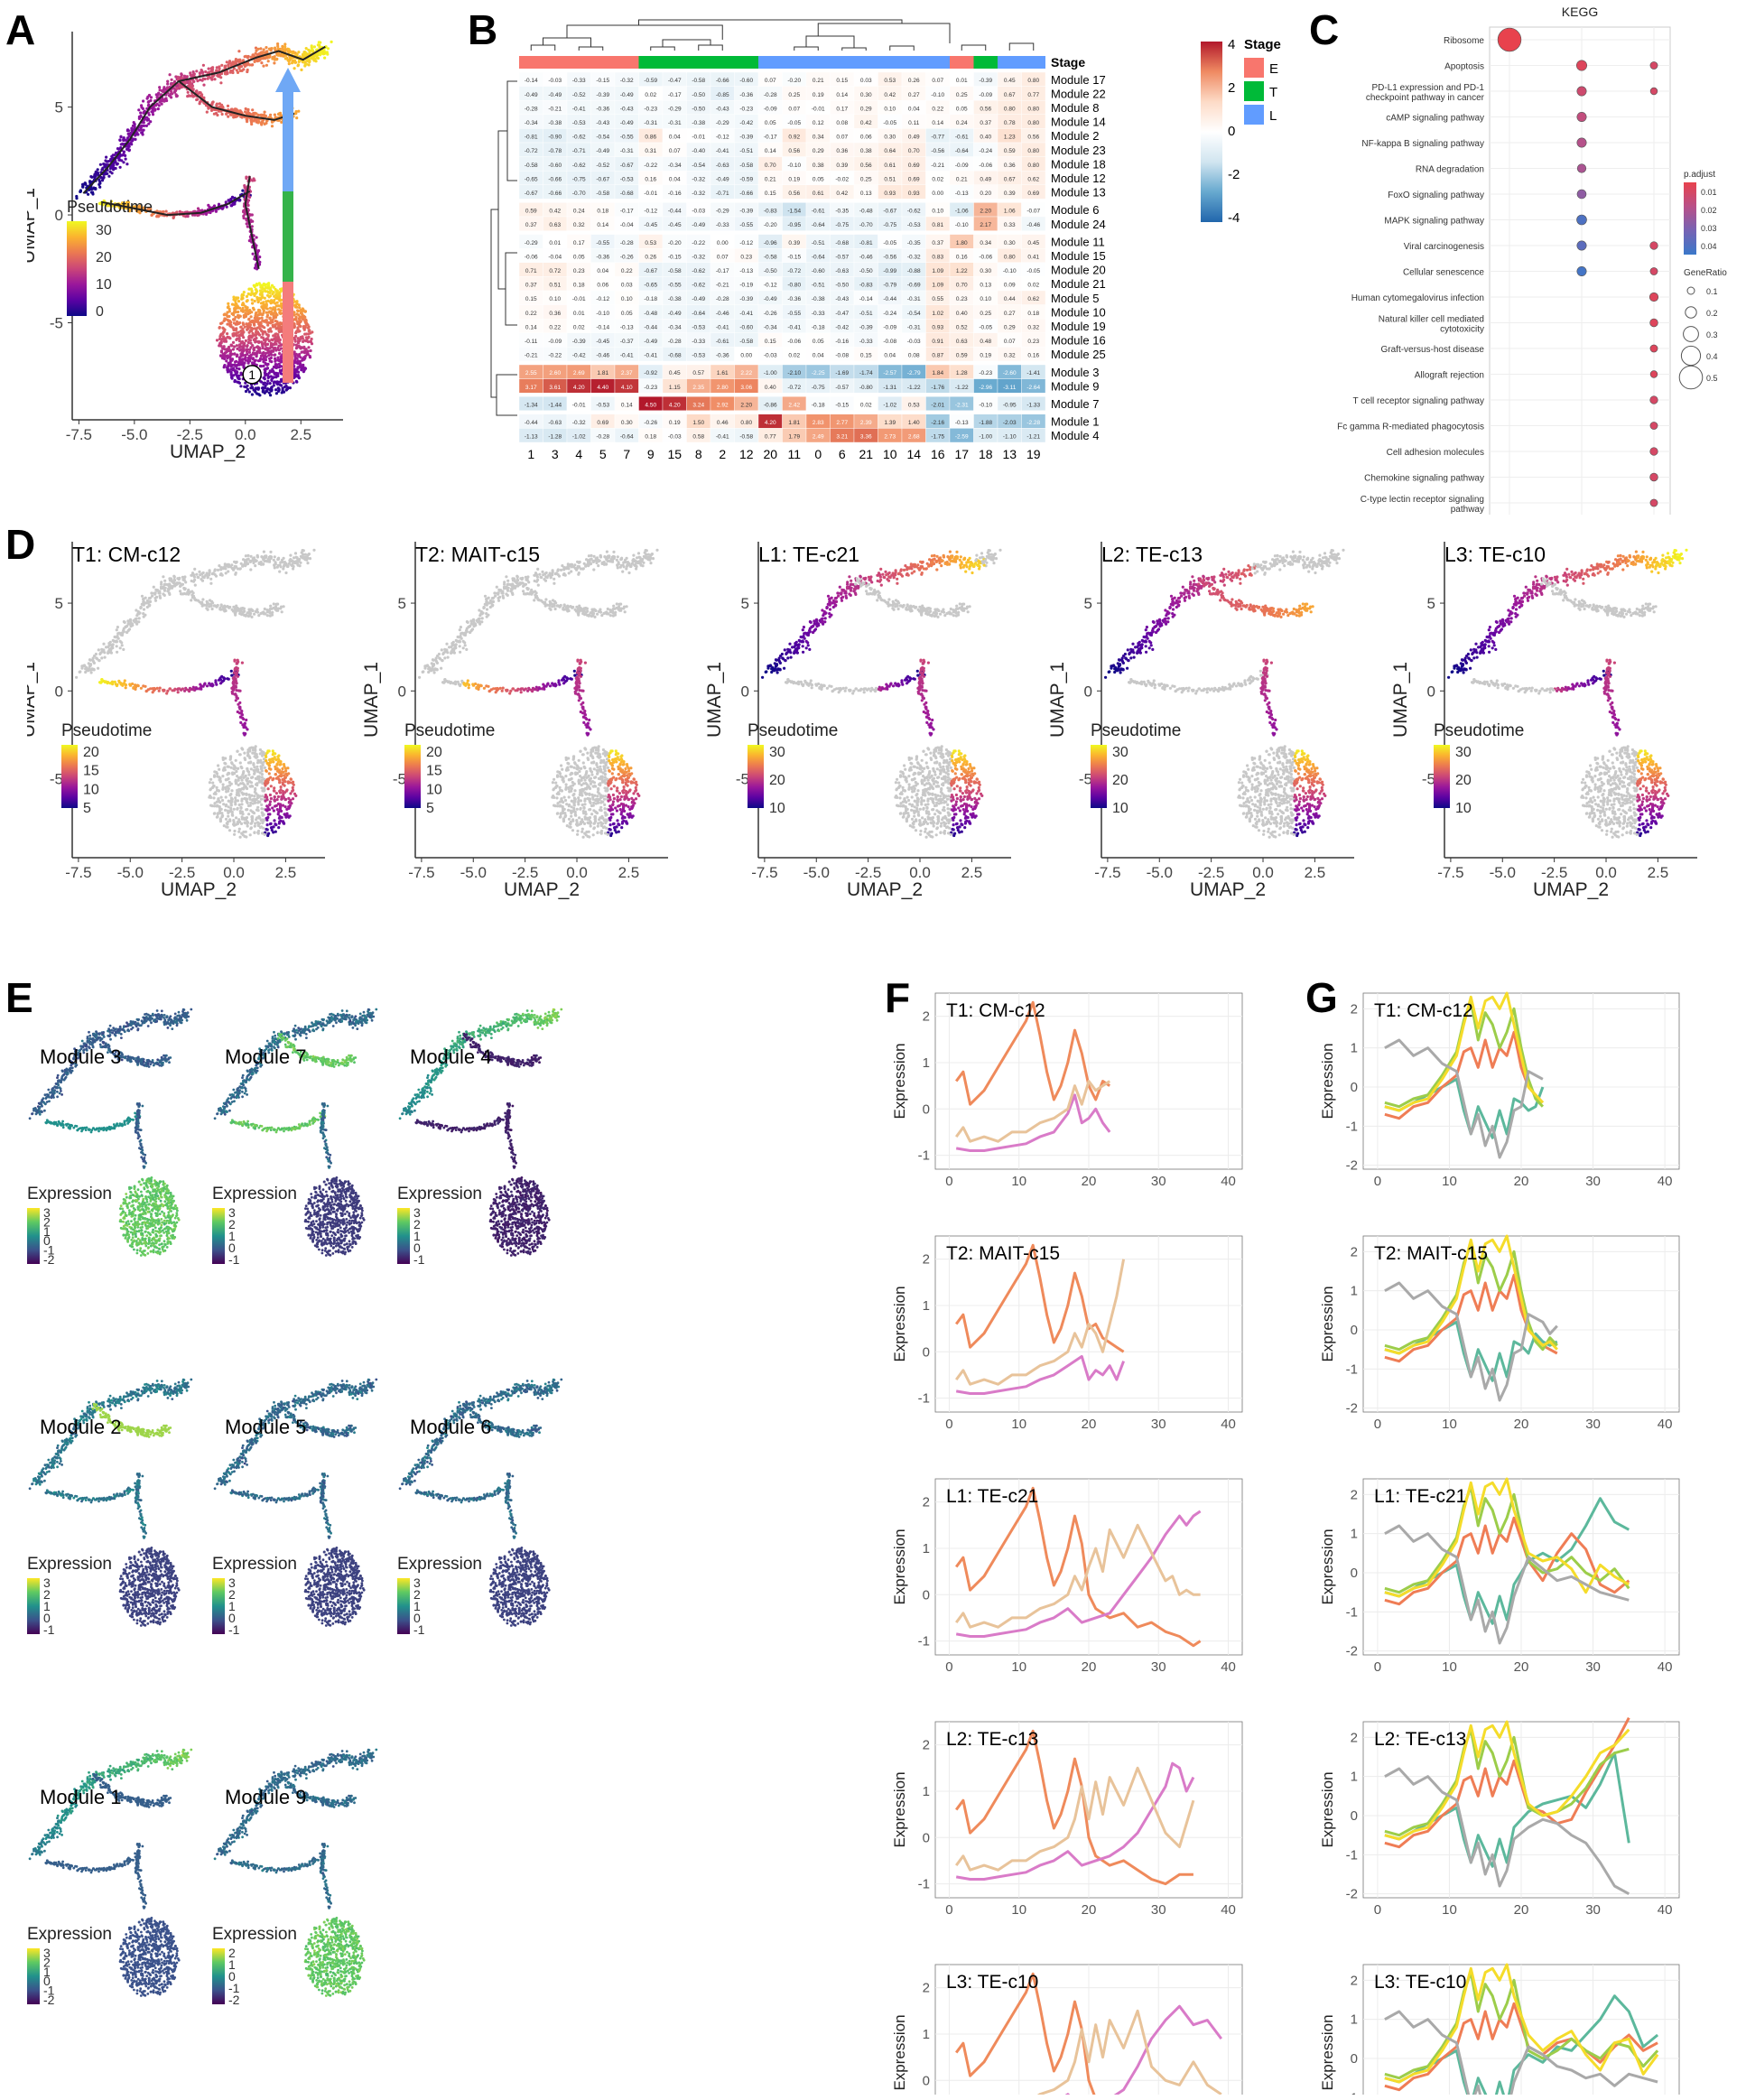 The width and height of the screenshot is (1746, 2100). I want to click on legend-tick-label: 0.1, so click(1712, 291).